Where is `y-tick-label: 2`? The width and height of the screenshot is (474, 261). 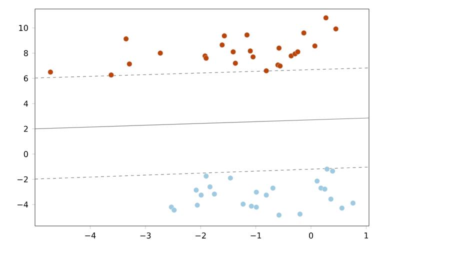
y-tick-label: 2 is located at coordinates (26, 129).